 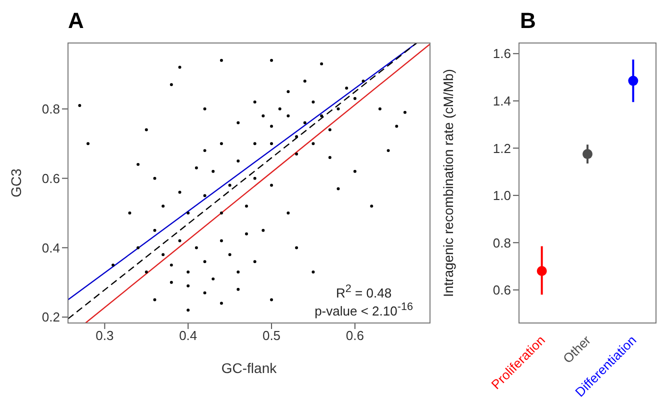 What do you see at coordinates (501, 101) in the screenshot?
I see `y-tick-label: 1.4` at bounding box center [501, 101].